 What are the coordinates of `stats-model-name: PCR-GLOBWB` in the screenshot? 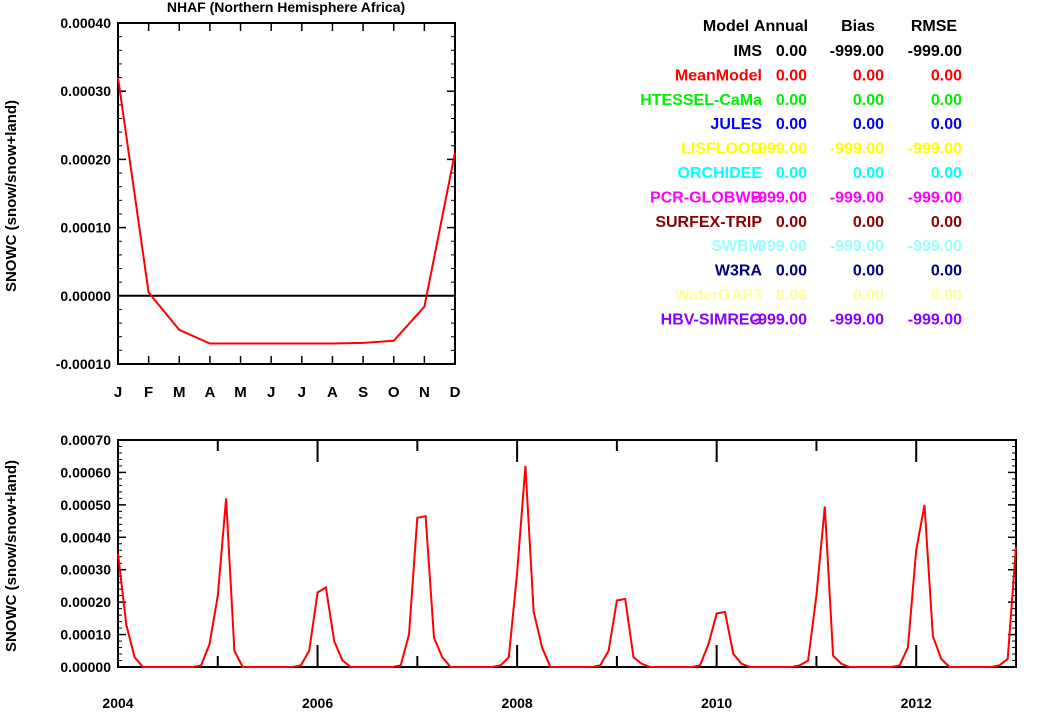 It's located at (706, 197).